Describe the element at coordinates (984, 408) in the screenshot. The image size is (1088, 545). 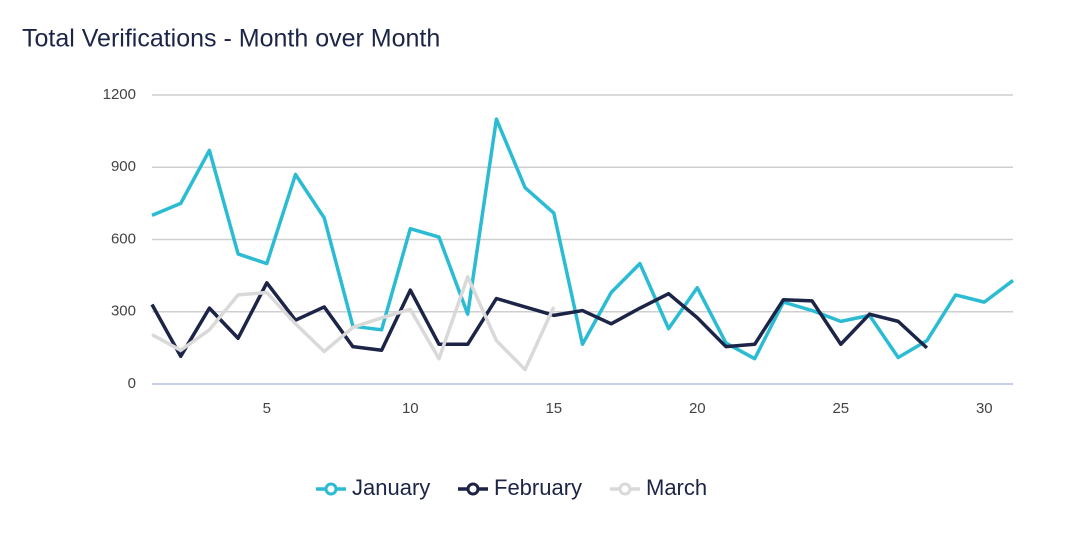
I see `x-tick-label: 30` at that location.